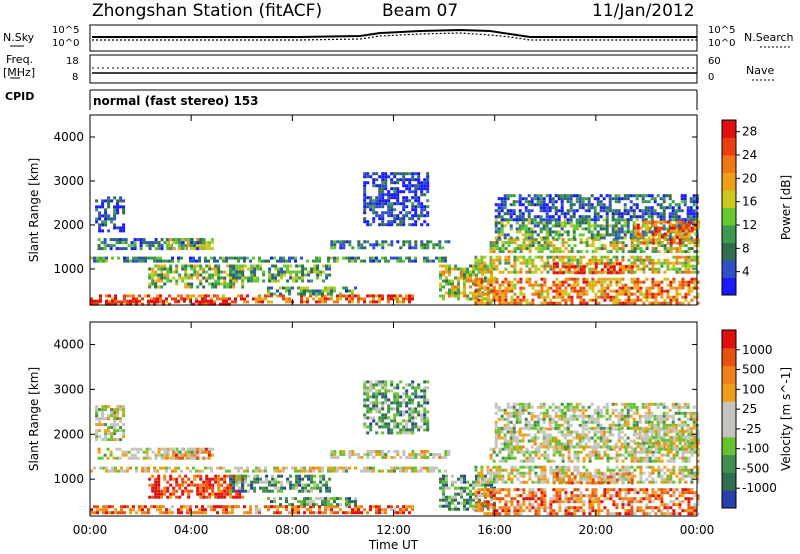 Image resolution: width=800 pixels, height=554 pixels. I want to click on colorbar-label: Velocity [m s^-1], so click(786, 419).